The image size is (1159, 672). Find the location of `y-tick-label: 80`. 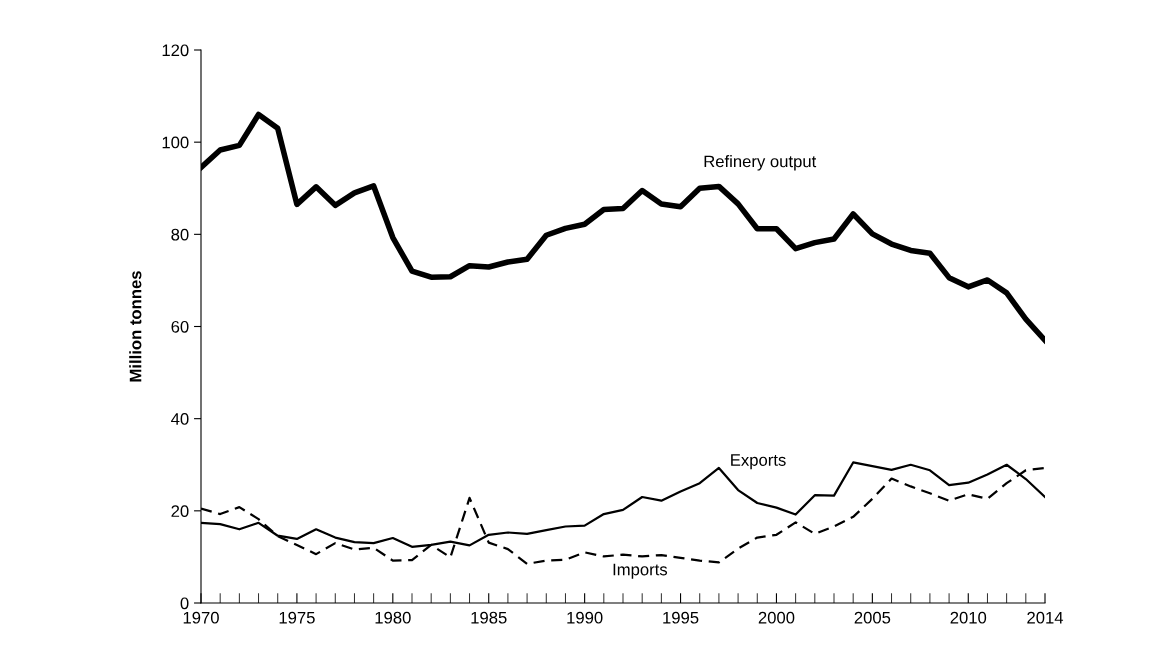

y-tick-label: 80 is located at coordinates (180, 234).